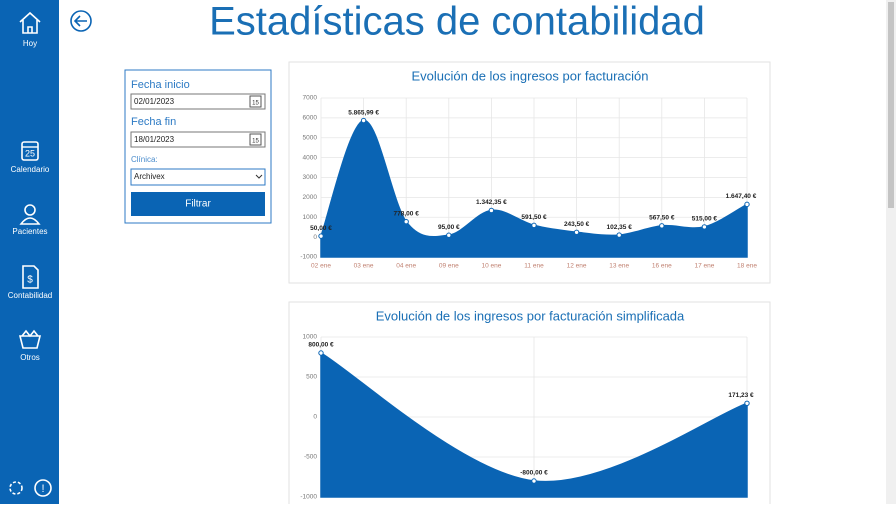  Describe the element at coordinates (160, 85) in the screenshot. I see `start-label: Fecha inicio` at that location.